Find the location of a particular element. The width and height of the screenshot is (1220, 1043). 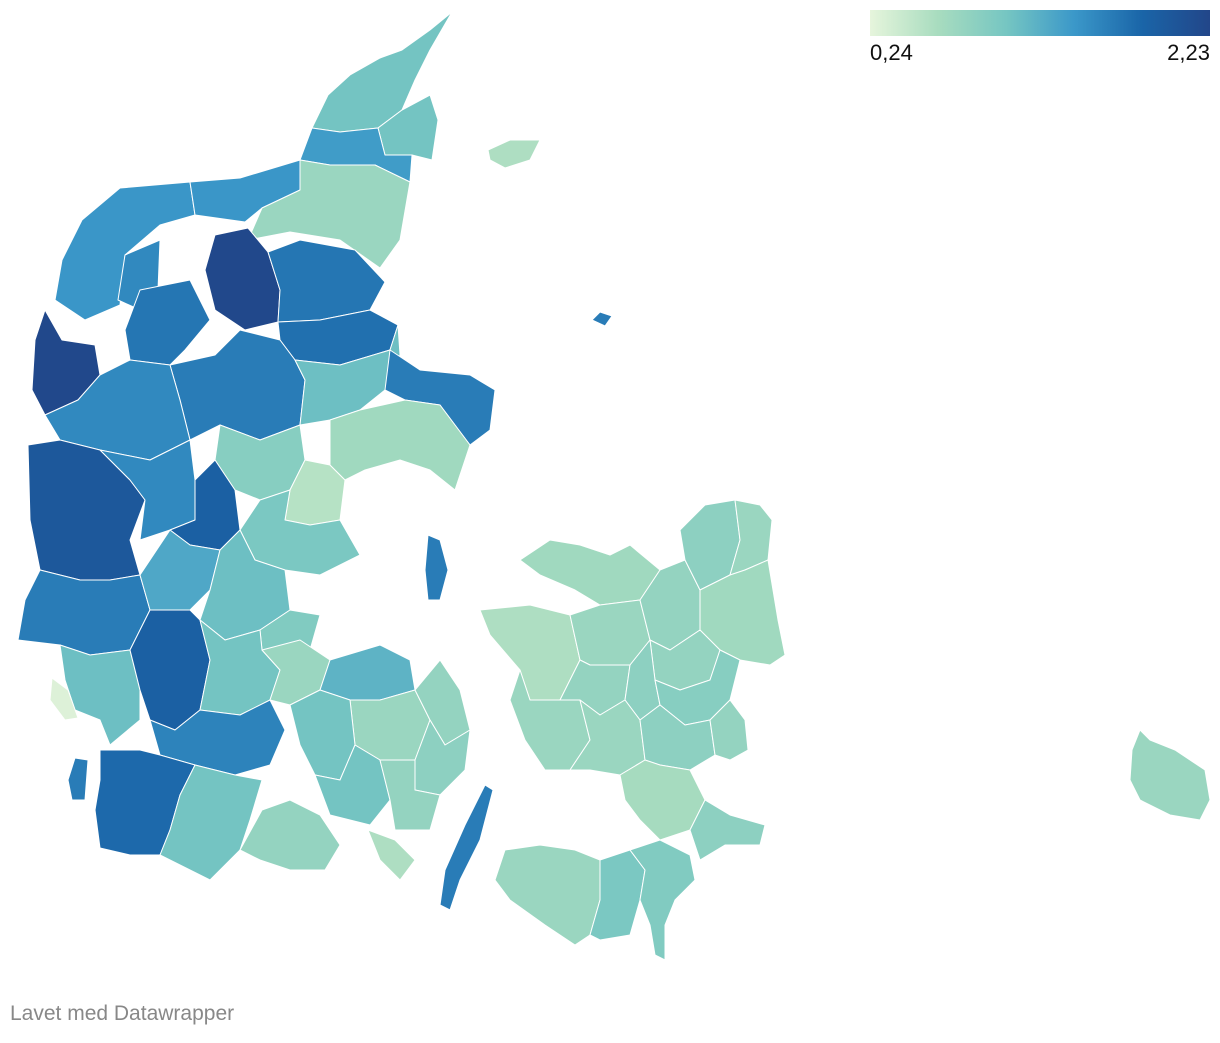

region-mon is located at coordinates (727, 830).